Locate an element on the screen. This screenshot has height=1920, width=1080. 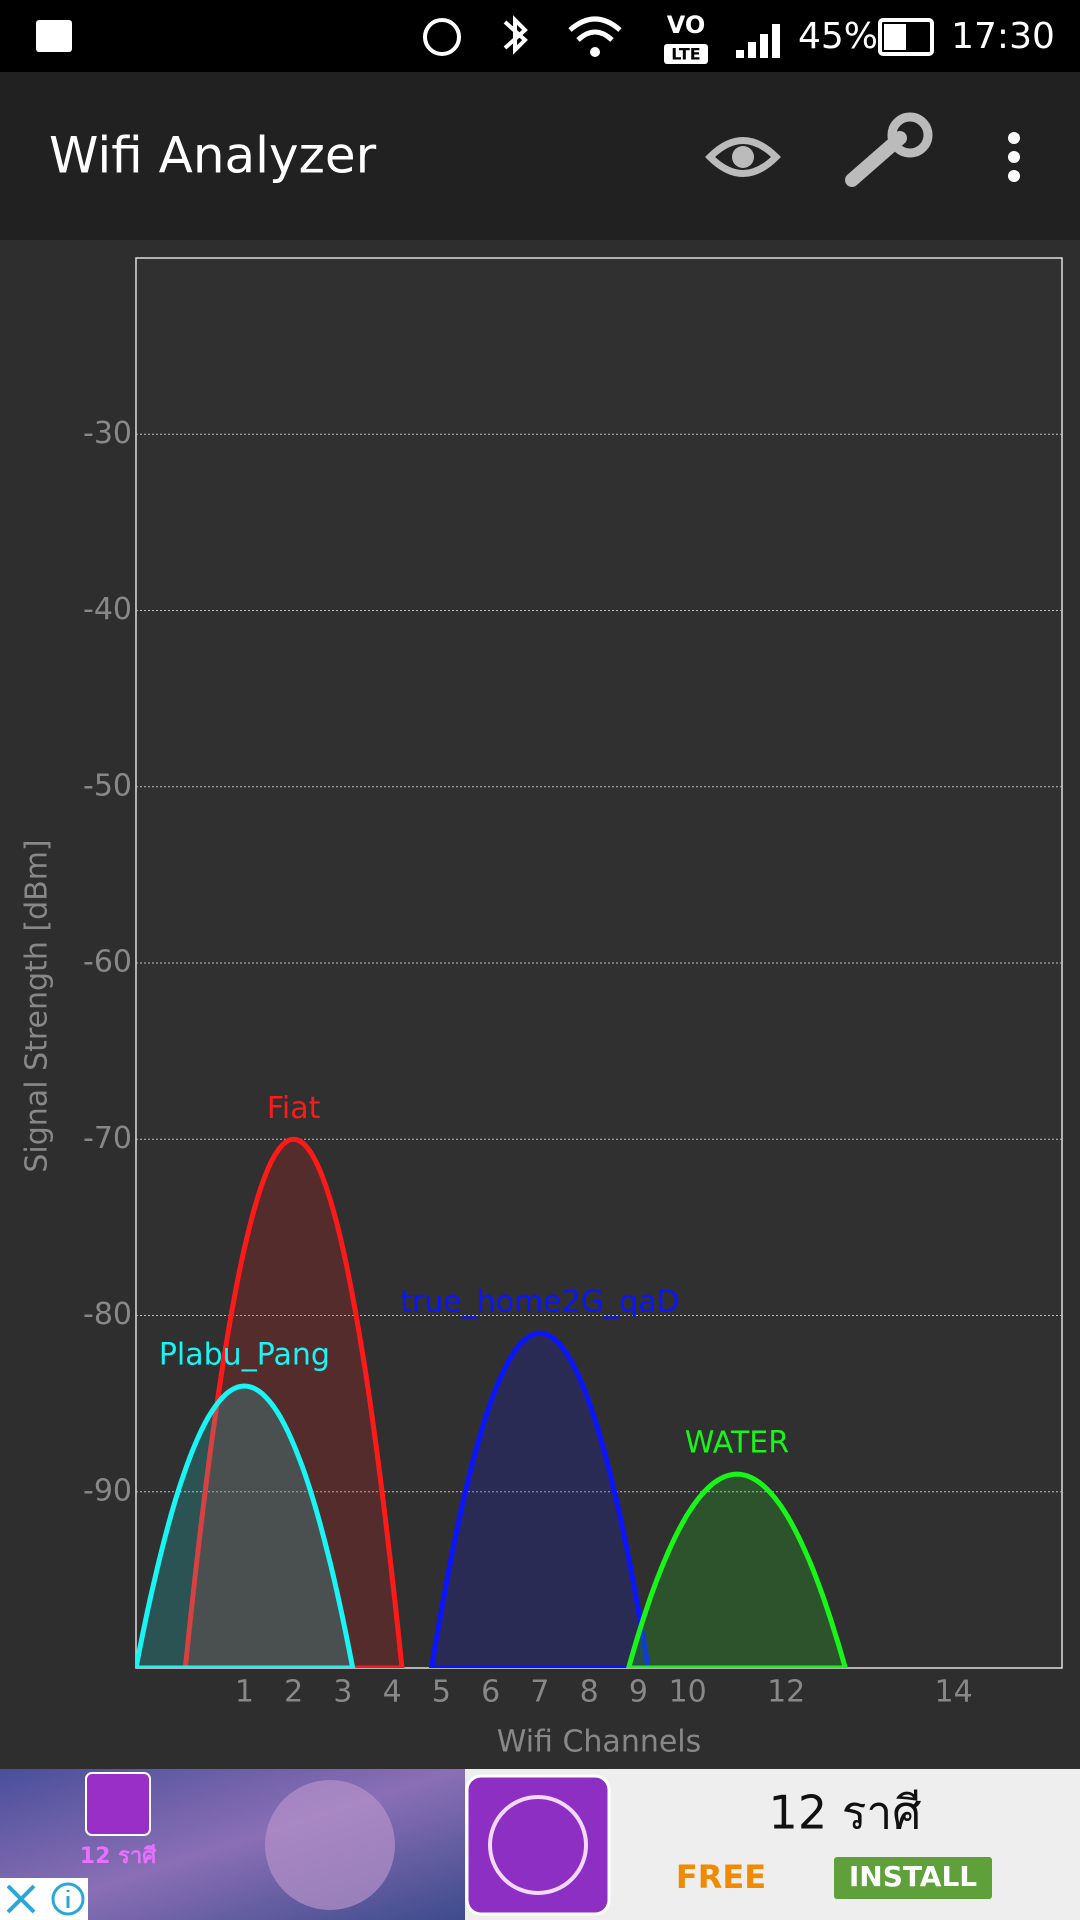
status-bar is located at coordinates (540, 36).